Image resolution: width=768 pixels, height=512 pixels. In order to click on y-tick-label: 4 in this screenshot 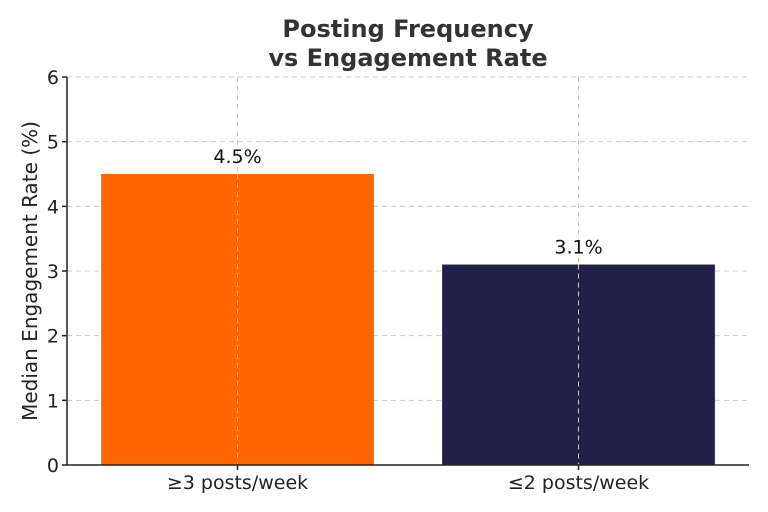, I will do `click(53, 207)`.